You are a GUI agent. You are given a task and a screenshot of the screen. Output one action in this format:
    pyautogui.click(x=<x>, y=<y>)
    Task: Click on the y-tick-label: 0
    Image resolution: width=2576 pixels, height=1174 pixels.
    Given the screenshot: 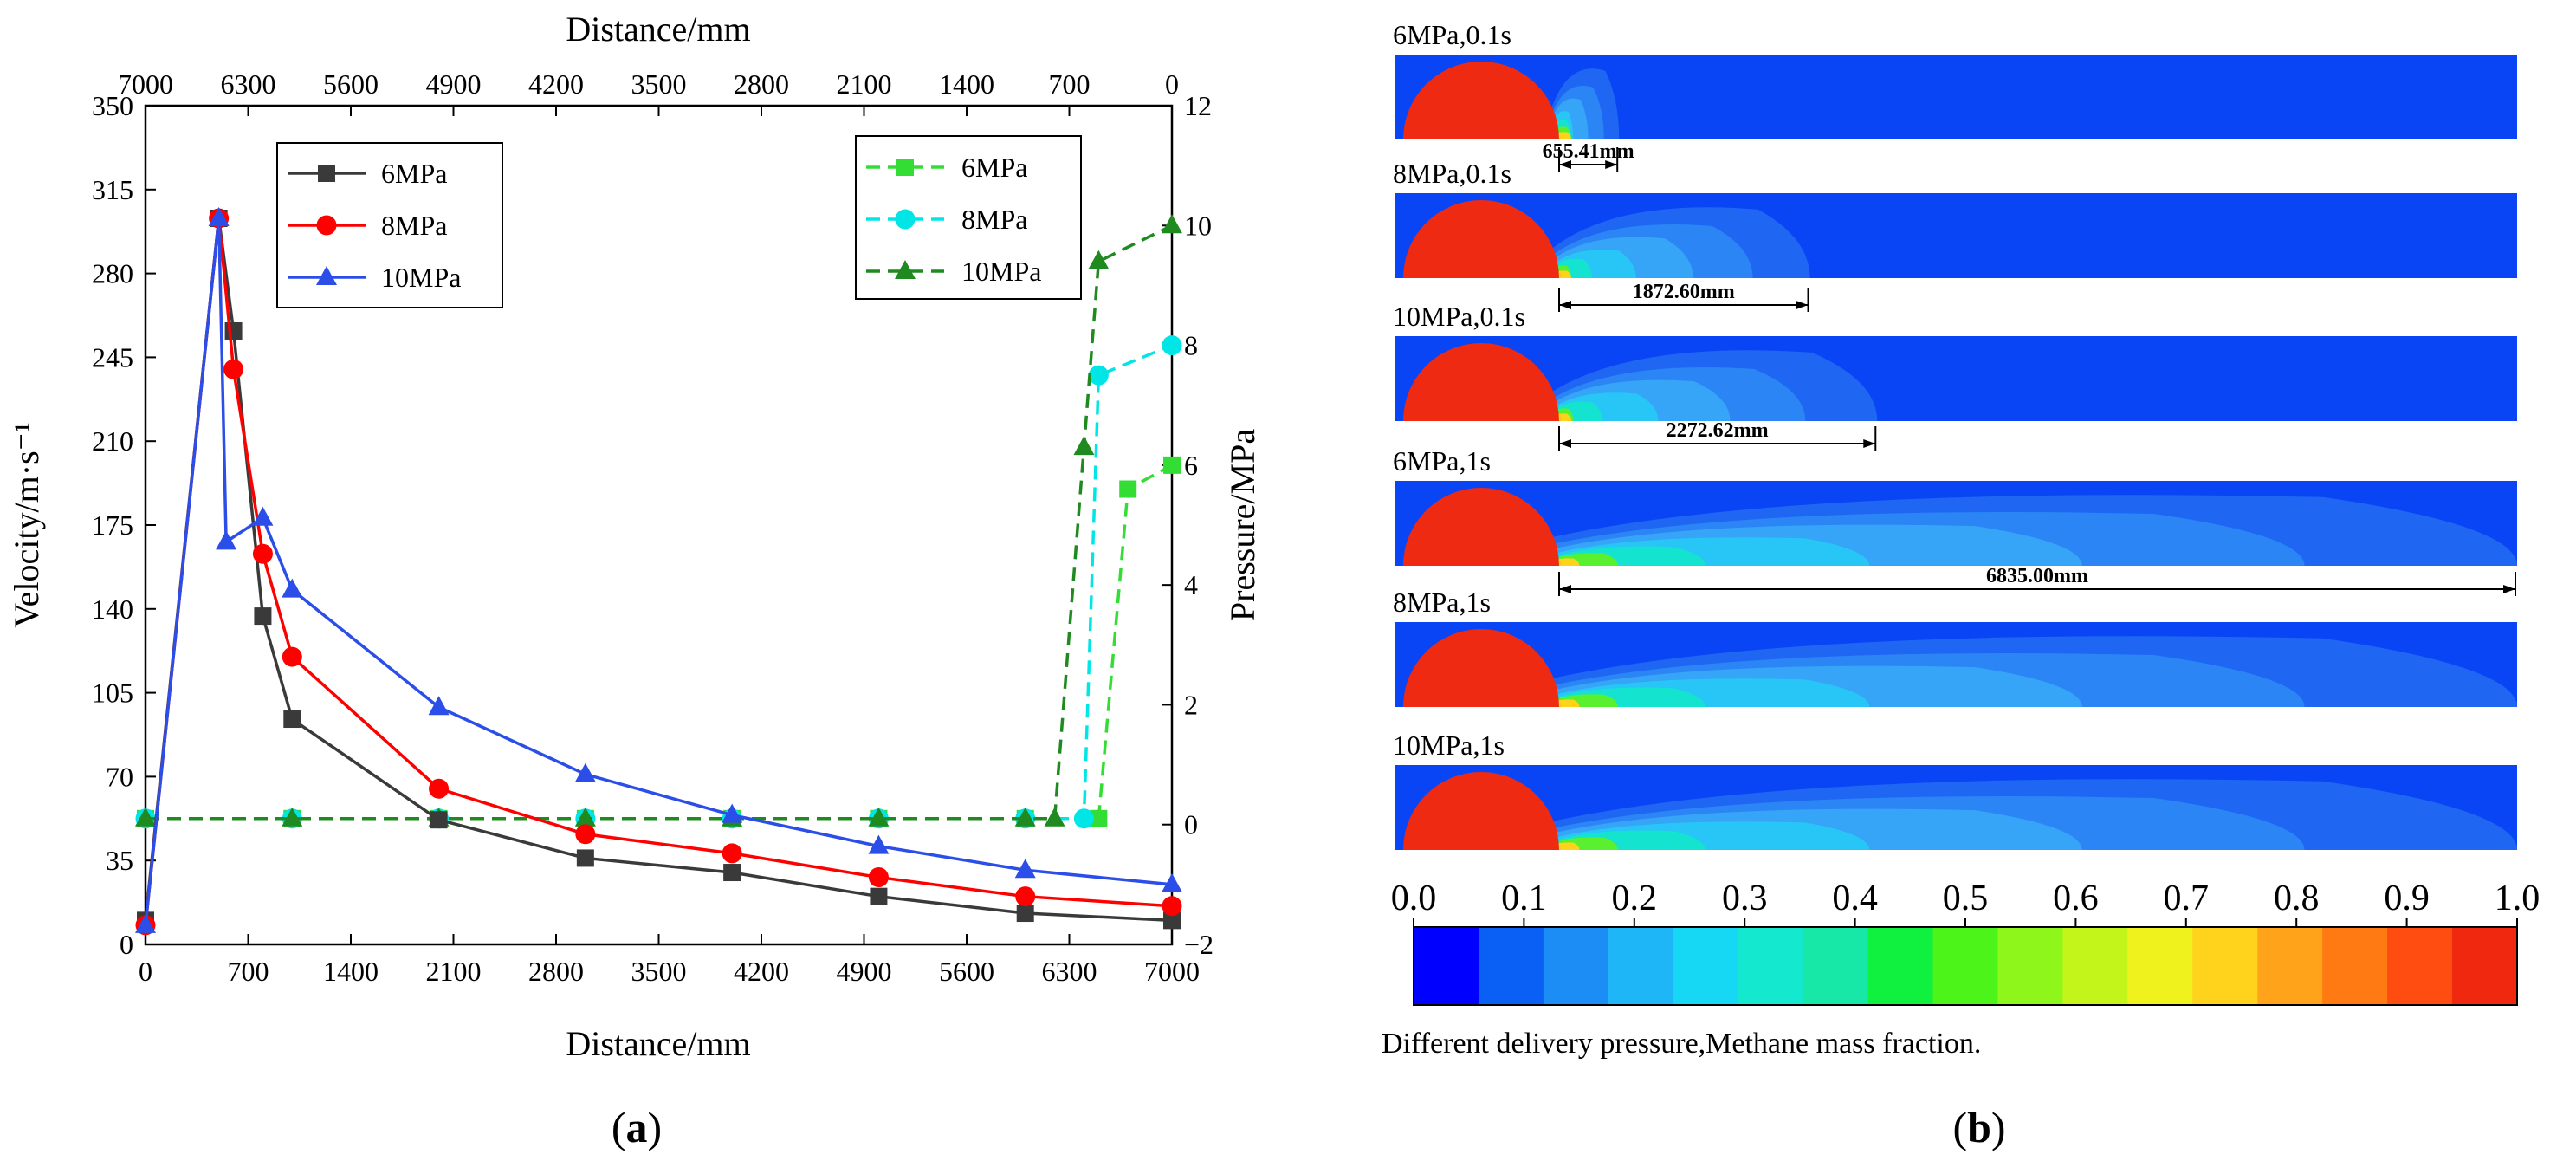 What is the action you would take?
    pyautogui.click(x=126, y=945)
    